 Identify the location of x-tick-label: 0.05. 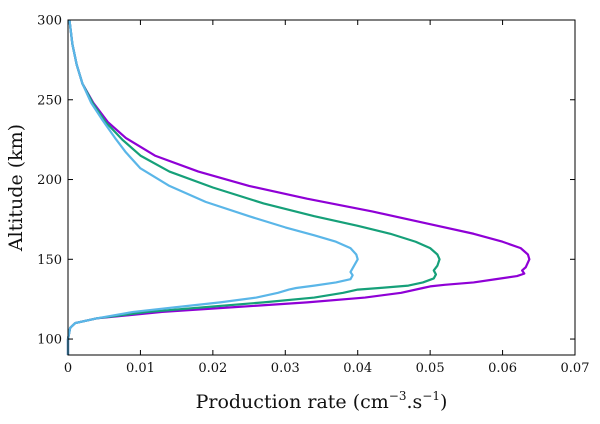
(430, 368).